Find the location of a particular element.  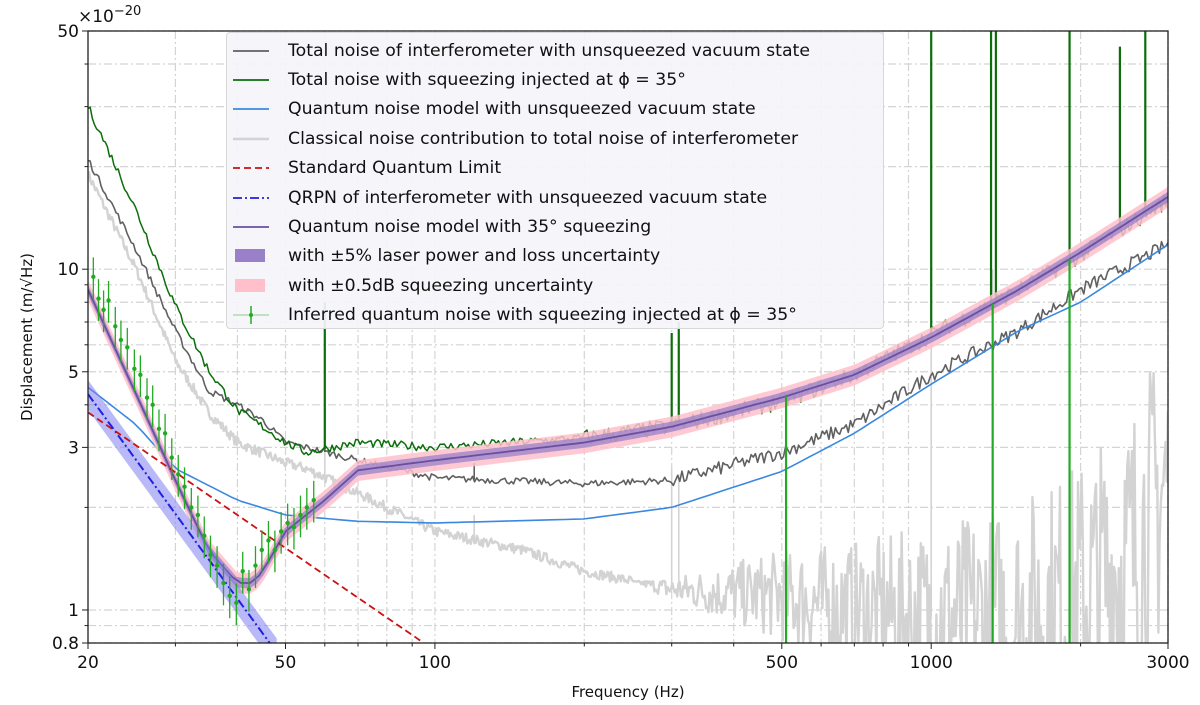

legend-item: Quantum noise model with 35° squeezing is located at coordinates (558, 226).